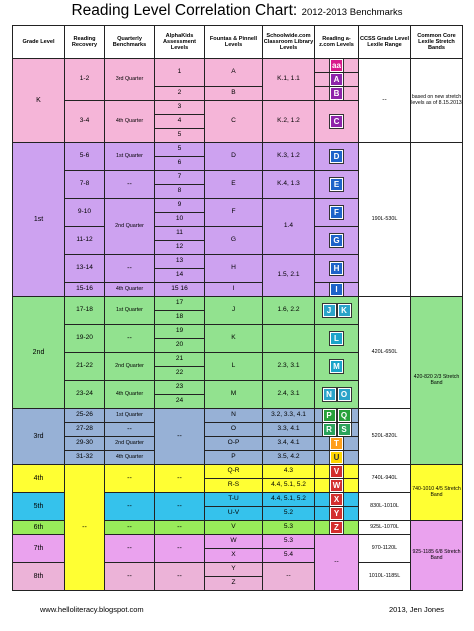 The image size is (474, 631). Describe the element at coordinates (288, 275) in the screenshot. I see `school-1-5: 1.5, 2.1` at that location.